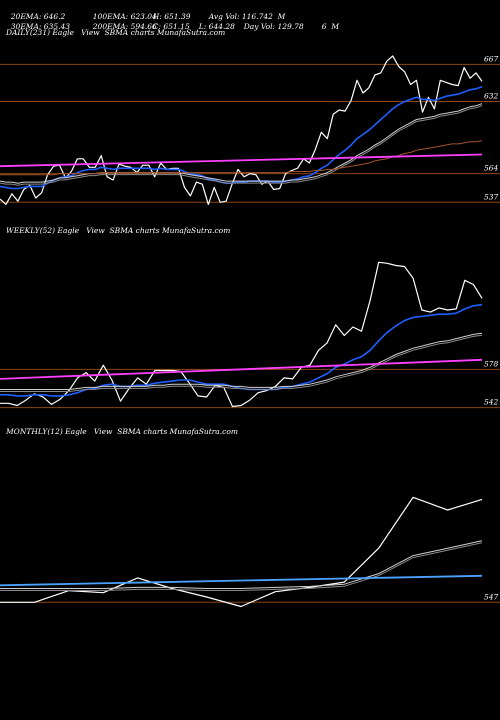 The height and width of the screenshot is (720, 500). I want to click on daily-series-ema-long, so click(241, 143).